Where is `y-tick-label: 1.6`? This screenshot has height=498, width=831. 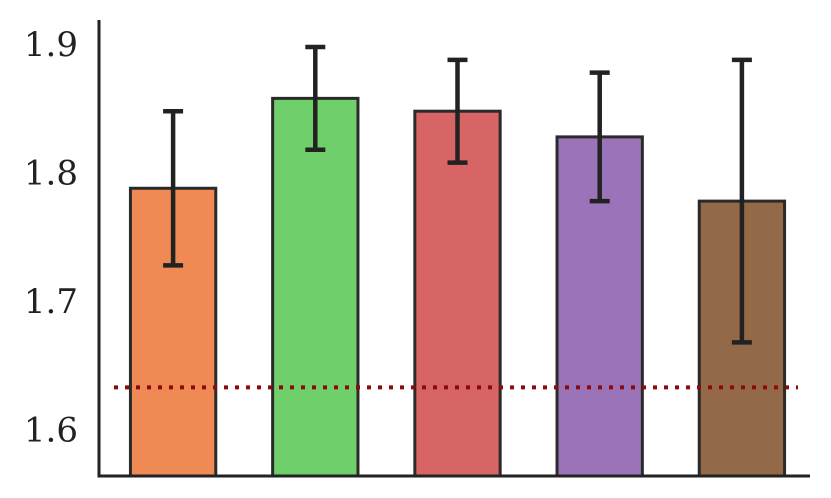
y-tick-label: 1.6 is located at coordinates (51, 430).